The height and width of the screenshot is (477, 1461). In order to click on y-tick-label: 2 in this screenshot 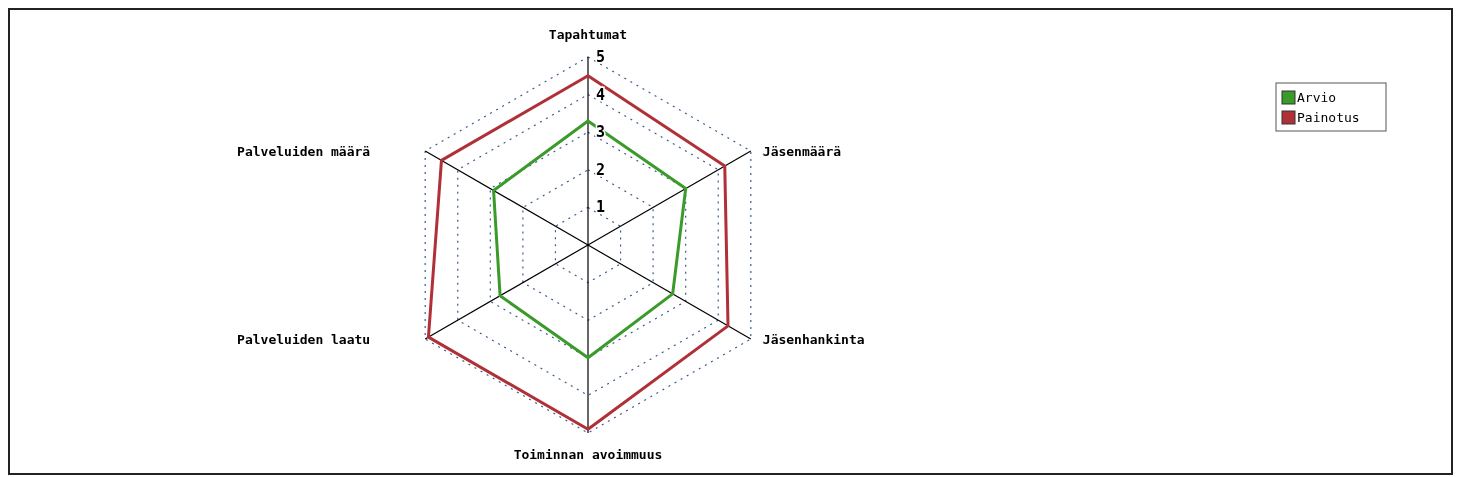, I will do `click(601, 169)`.